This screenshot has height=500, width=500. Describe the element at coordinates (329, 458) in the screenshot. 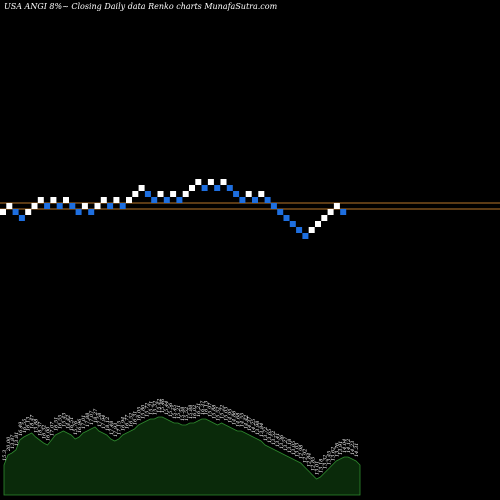

I see `volume-value-label: 13.45` at that location.